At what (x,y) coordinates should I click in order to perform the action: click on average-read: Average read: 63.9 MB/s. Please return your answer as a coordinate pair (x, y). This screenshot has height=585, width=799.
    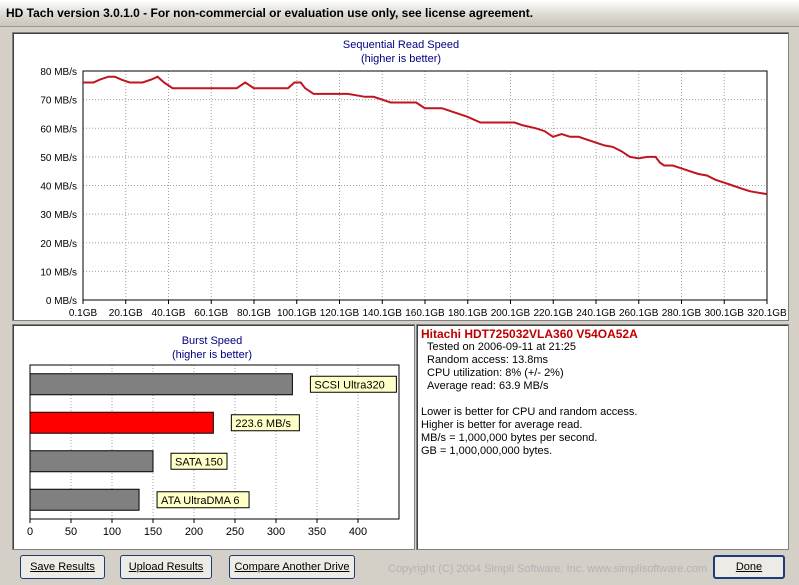
    Looking at the image, I should click on (488, 386).